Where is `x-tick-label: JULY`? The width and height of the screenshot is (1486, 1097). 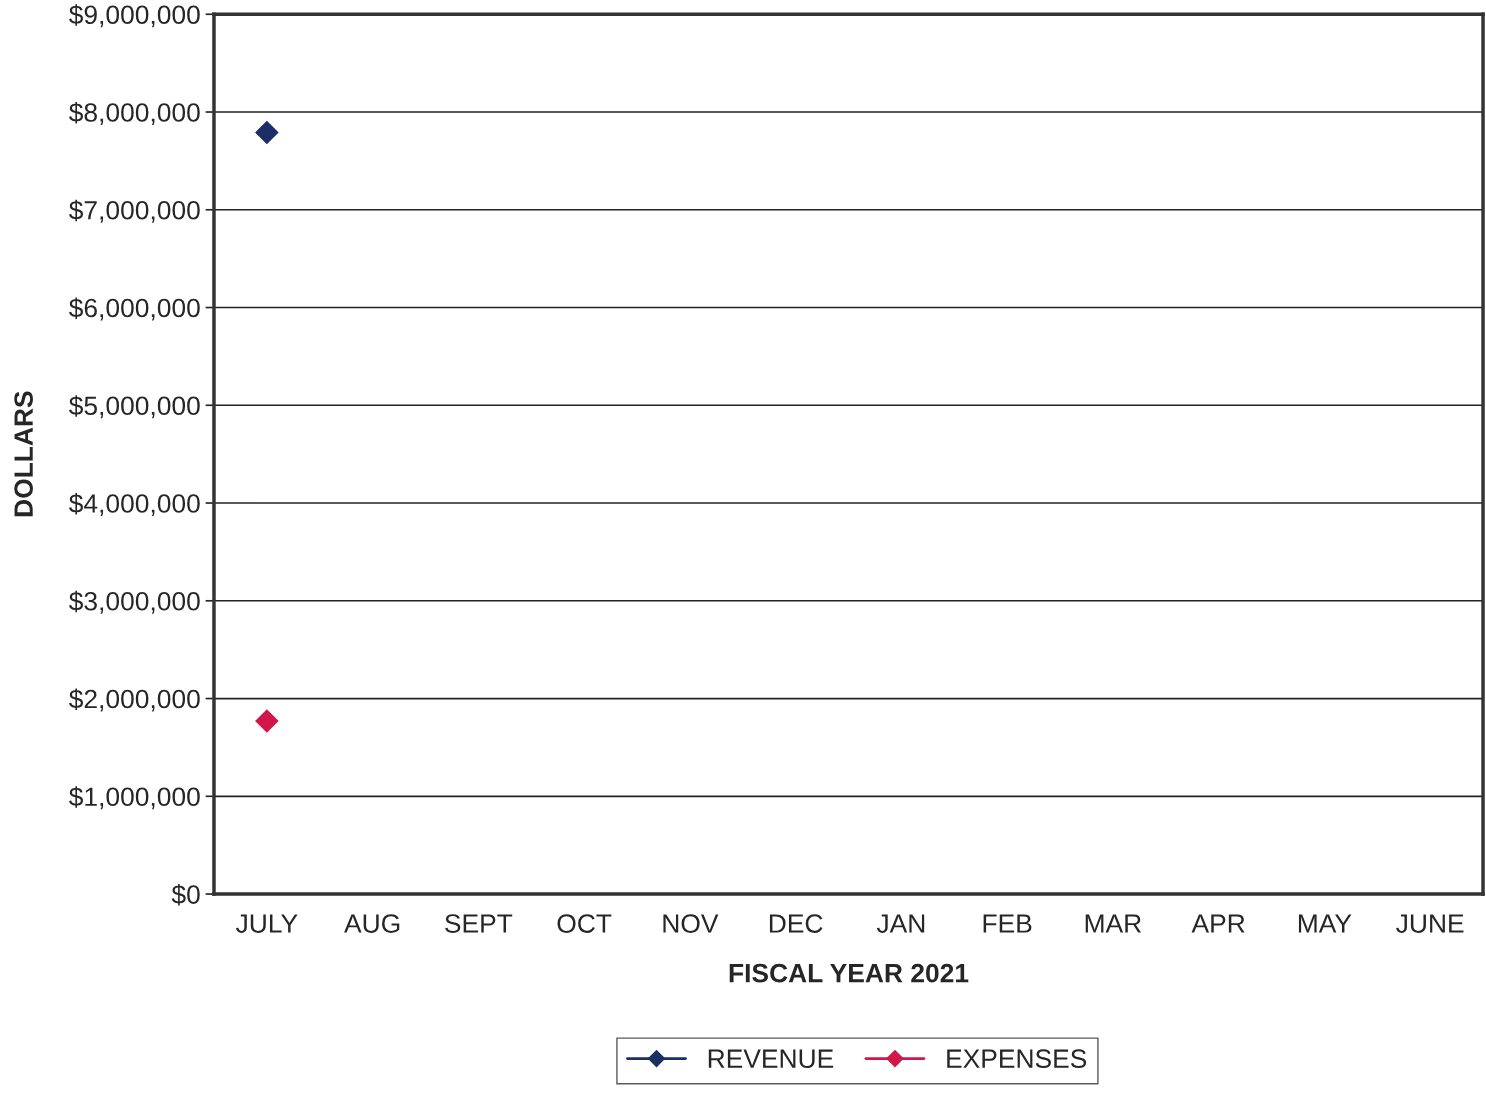
x-tick-label: JULY is located at coordinates (266, 923).